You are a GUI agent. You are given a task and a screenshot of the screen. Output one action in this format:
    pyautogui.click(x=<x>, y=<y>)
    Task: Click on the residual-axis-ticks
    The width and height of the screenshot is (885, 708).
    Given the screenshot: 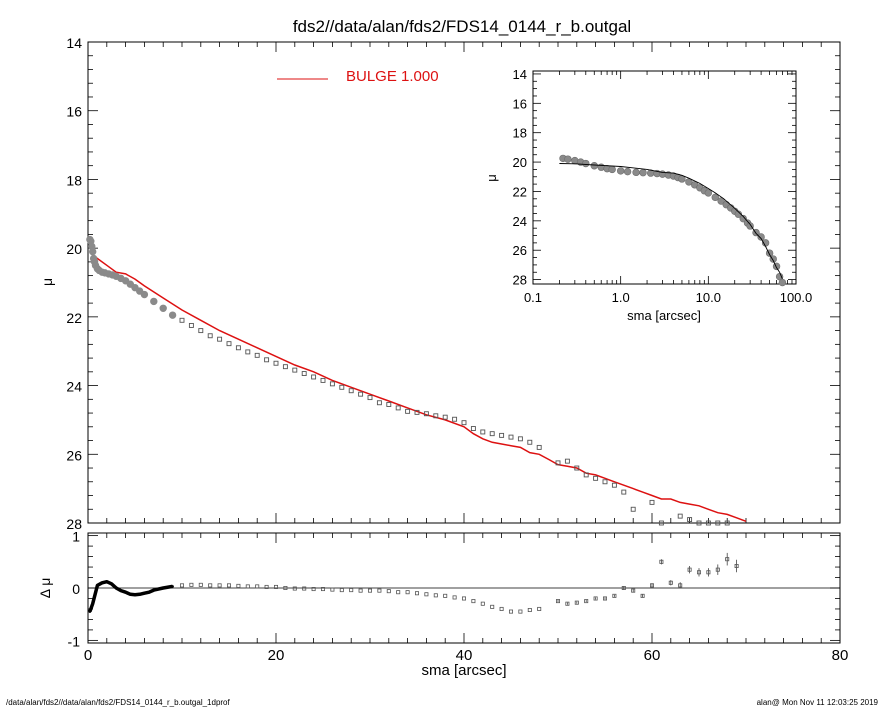 What is the action you would take?
    pyautogui.click(x=464, y=588)
    